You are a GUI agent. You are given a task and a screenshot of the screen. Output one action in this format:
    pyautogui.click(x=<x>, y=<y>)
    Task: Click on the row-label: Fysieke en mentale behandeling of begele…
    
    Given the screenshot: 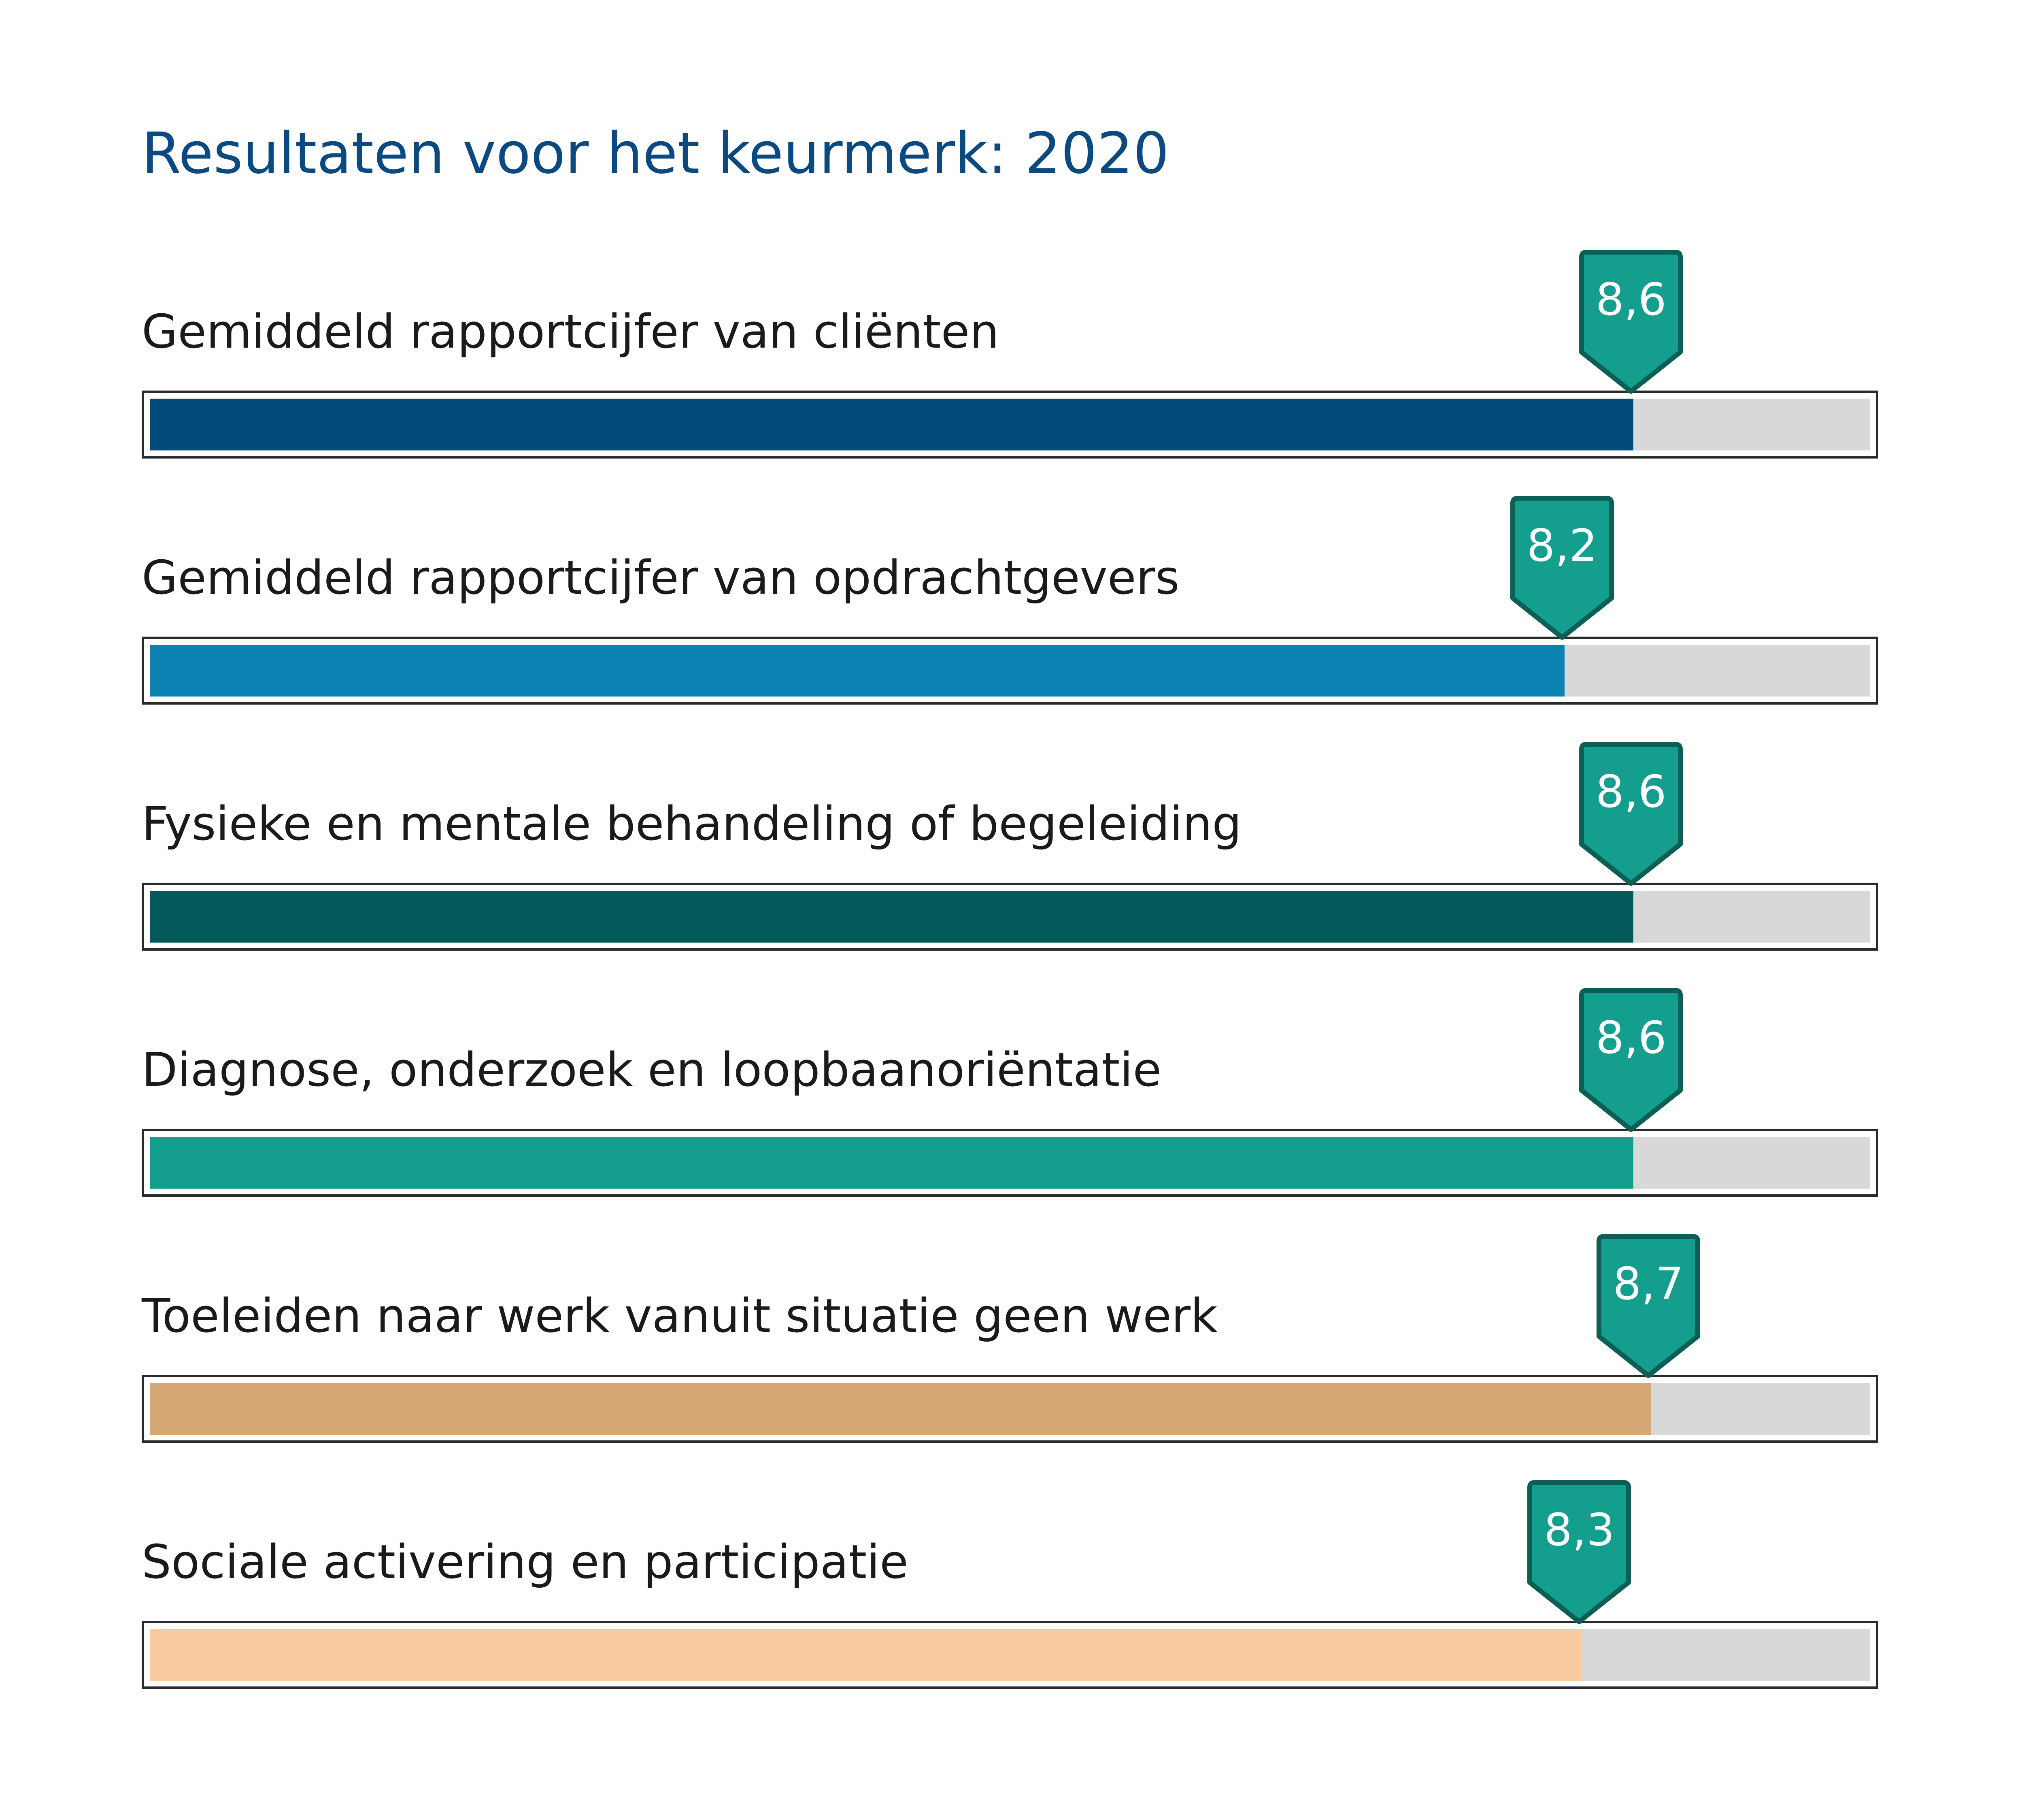 What is the action you would take?
    pyautogui.click(x=692, y=824)
    